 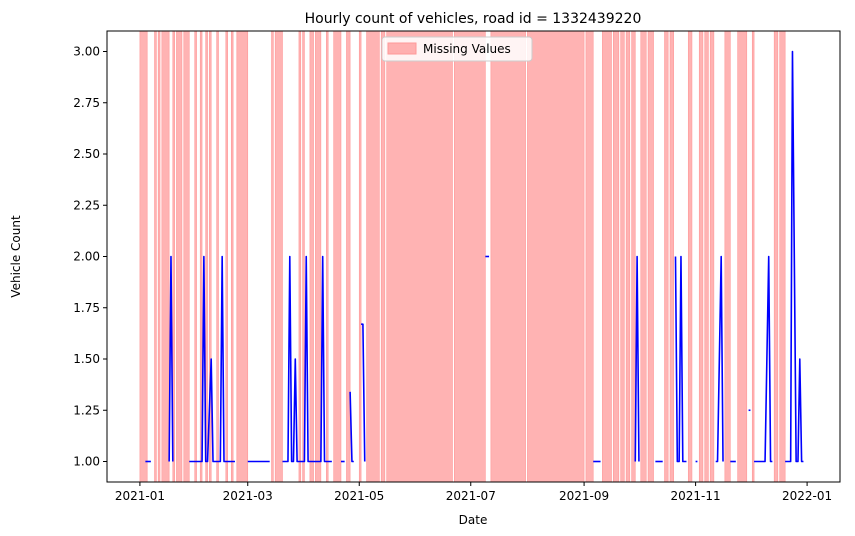 I want to click on x-tick-label-1: 2021-03, so click(x=248, y=496).